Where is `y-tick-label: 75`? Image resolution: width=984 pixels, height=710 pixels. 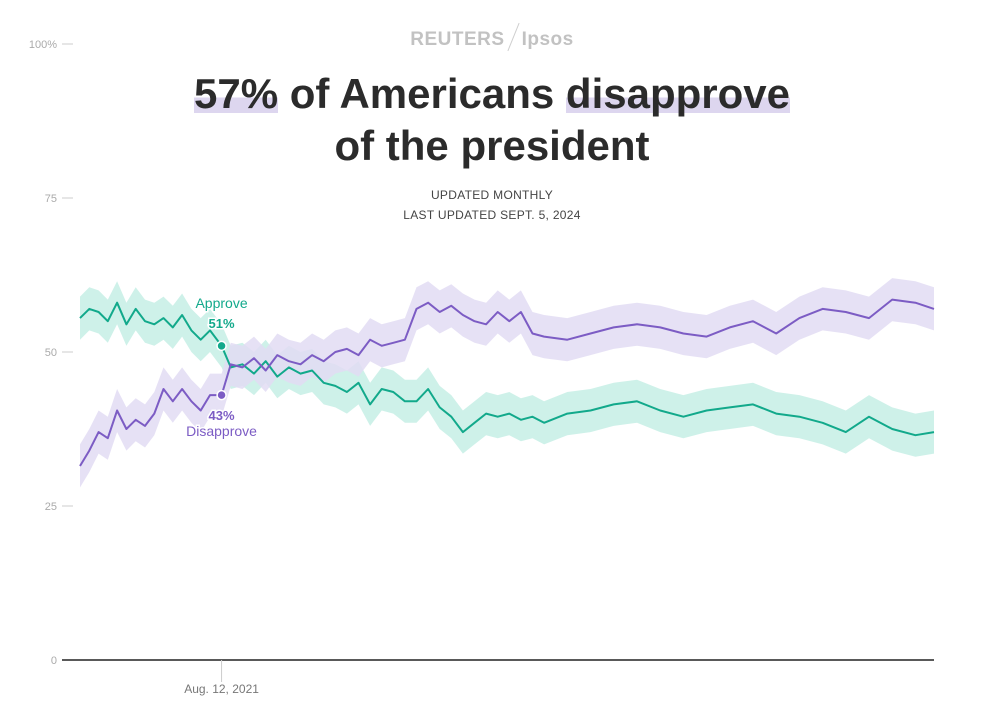
y-tick-label: 75 is located at coordinates (51, 199).